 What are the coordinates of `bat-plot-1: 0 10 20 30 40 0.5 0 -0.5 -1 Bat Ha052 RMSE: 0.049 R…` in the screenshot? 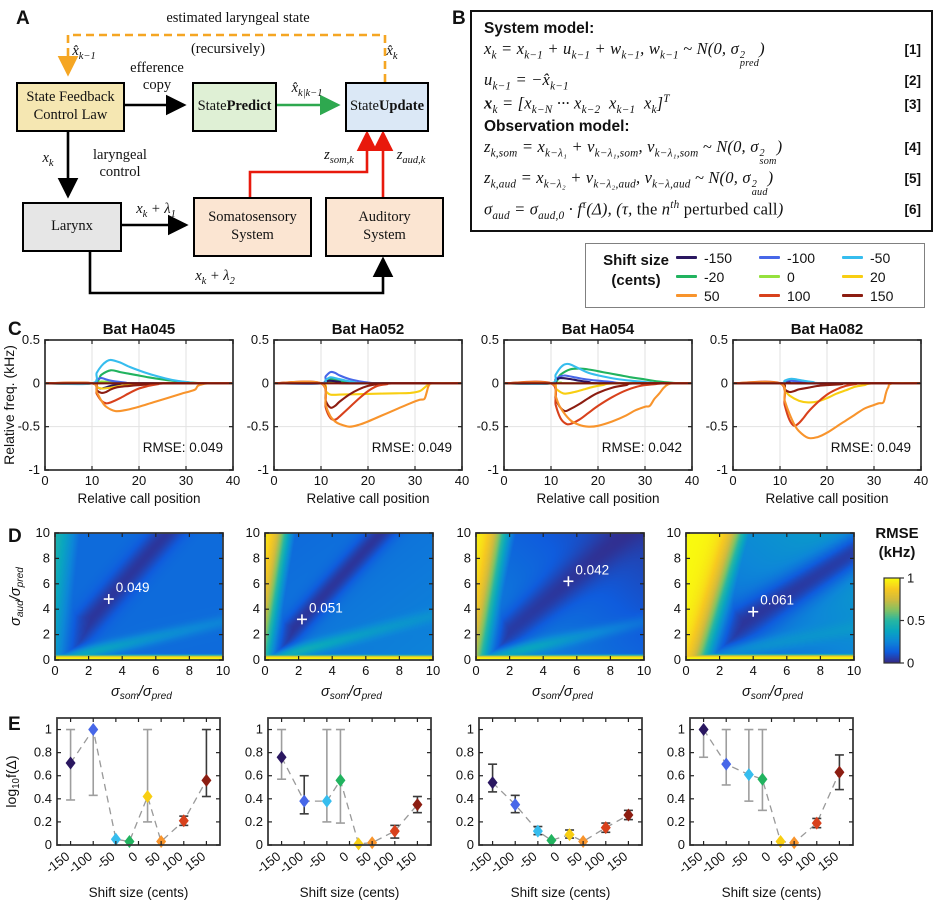 It's located at (358, 413).